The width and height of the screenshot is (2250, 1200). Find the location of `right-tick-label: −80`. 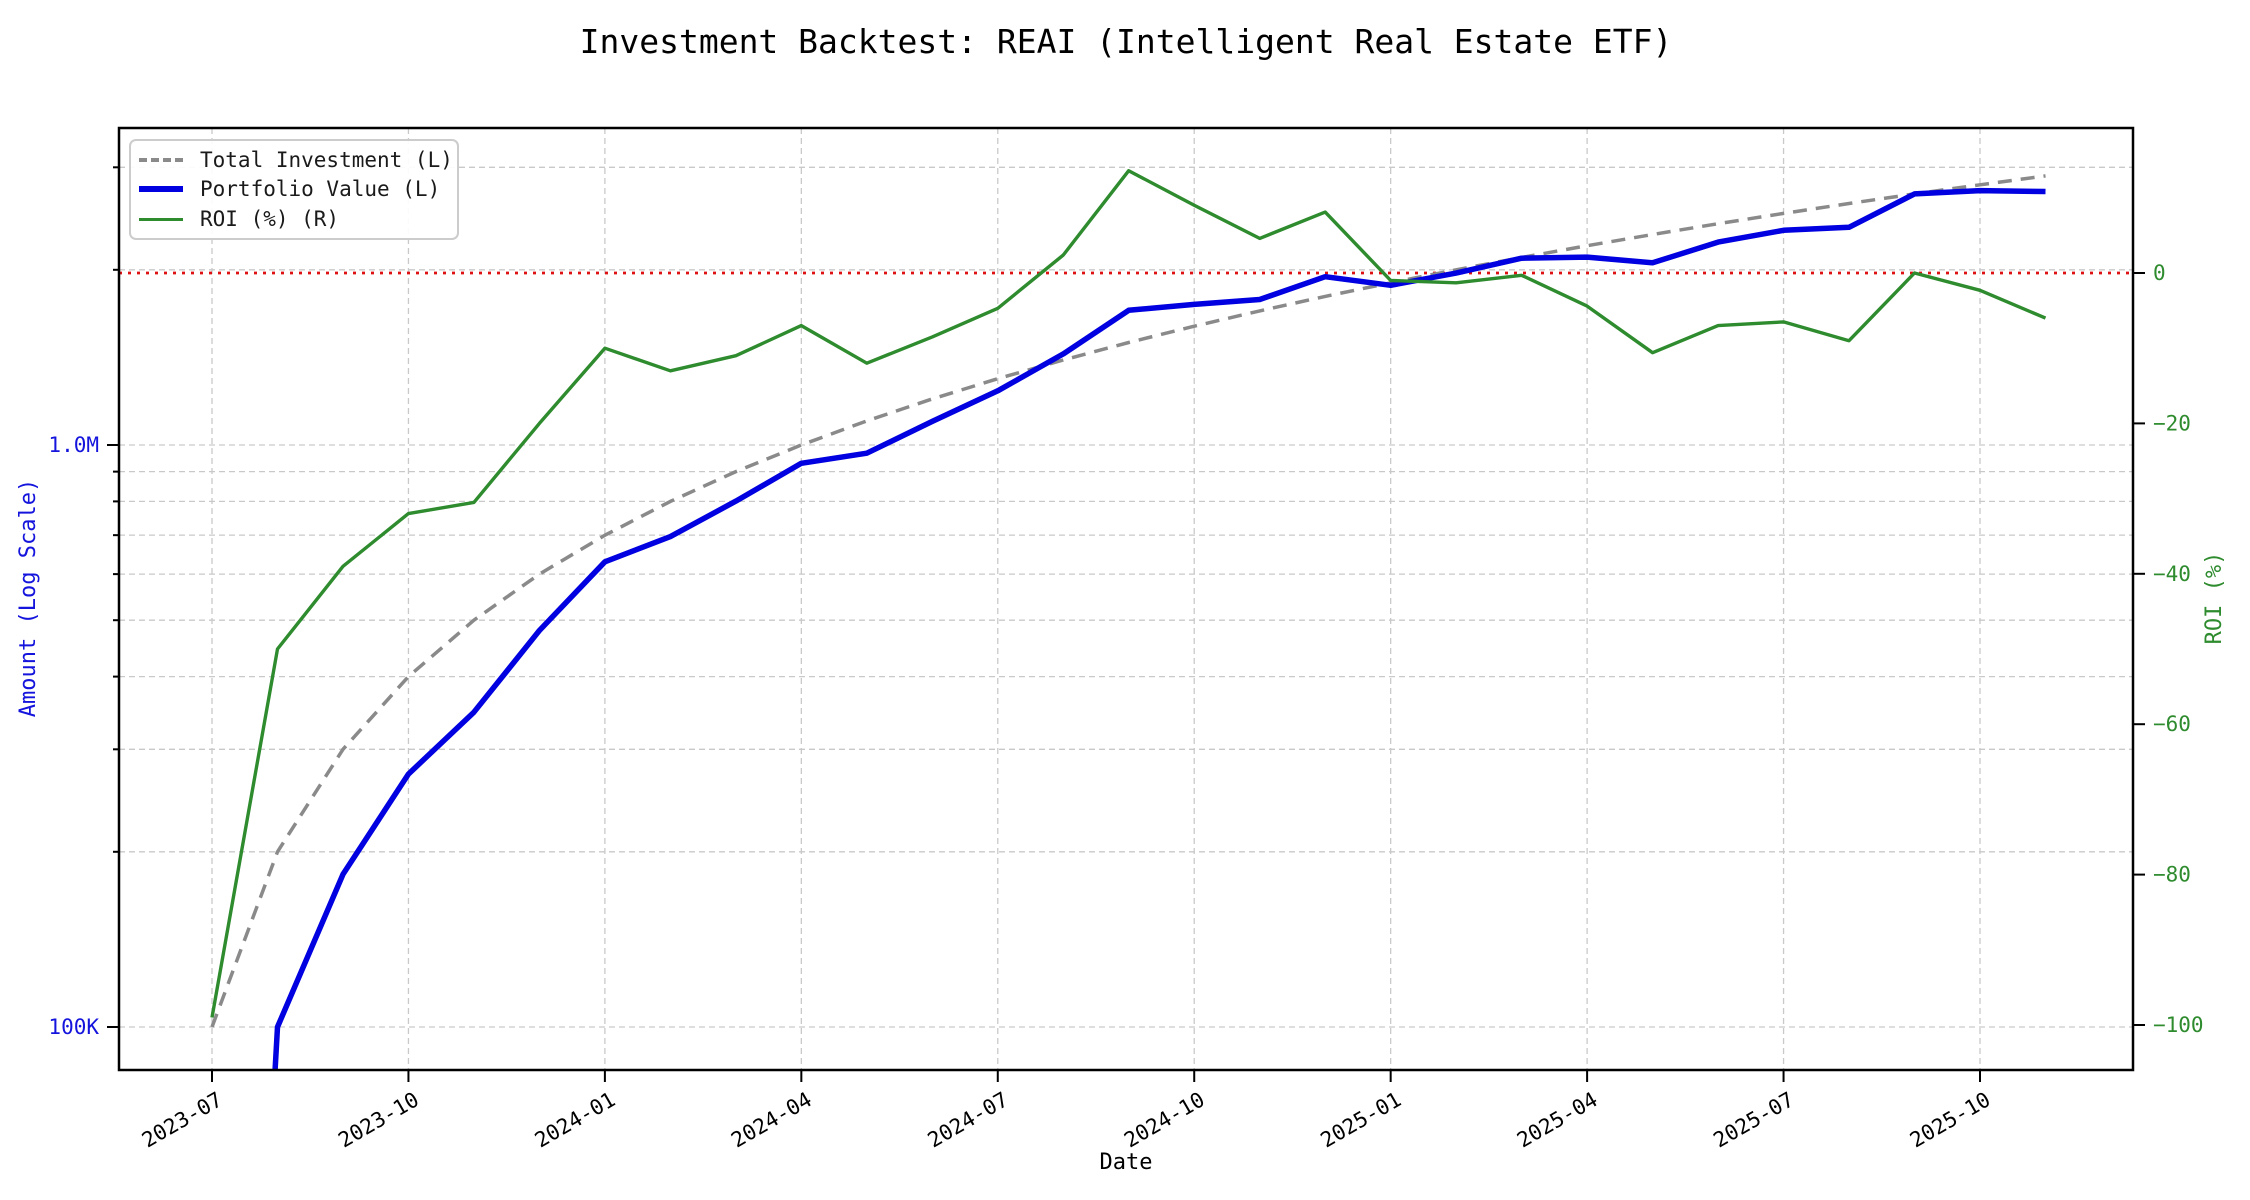

right-tick-label: −80 is located at coordinates (2172, 875).